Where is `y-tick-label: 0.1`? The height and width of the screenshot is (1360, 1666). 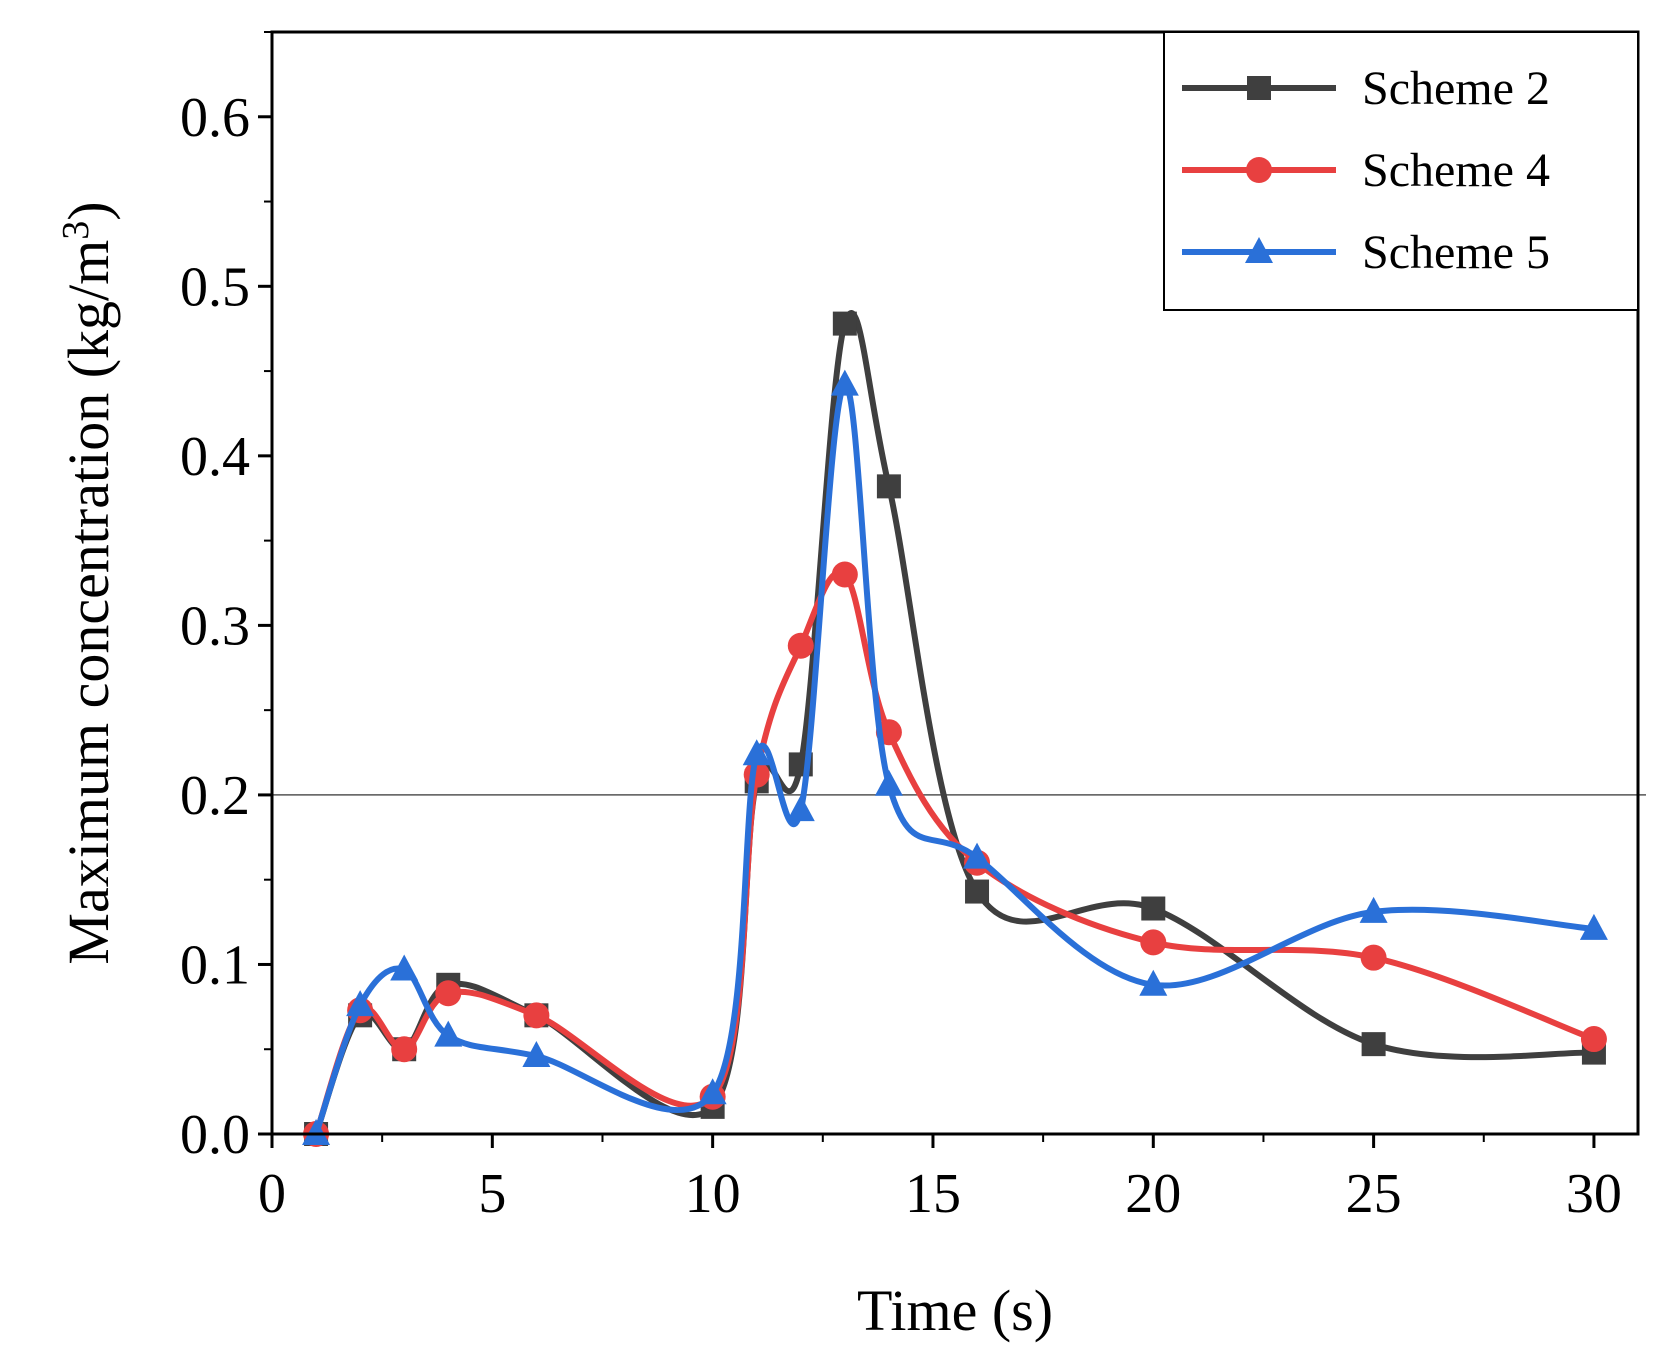
y-tick-label: 0.1 is located at coordinates (215, 965).